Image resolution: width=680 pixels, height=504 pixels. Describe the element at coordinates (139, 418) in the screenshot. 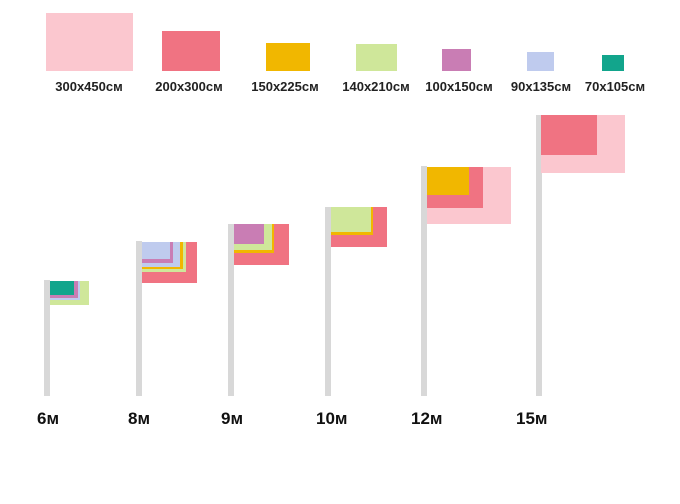

I see `pole-height-label: 8м` at that location.